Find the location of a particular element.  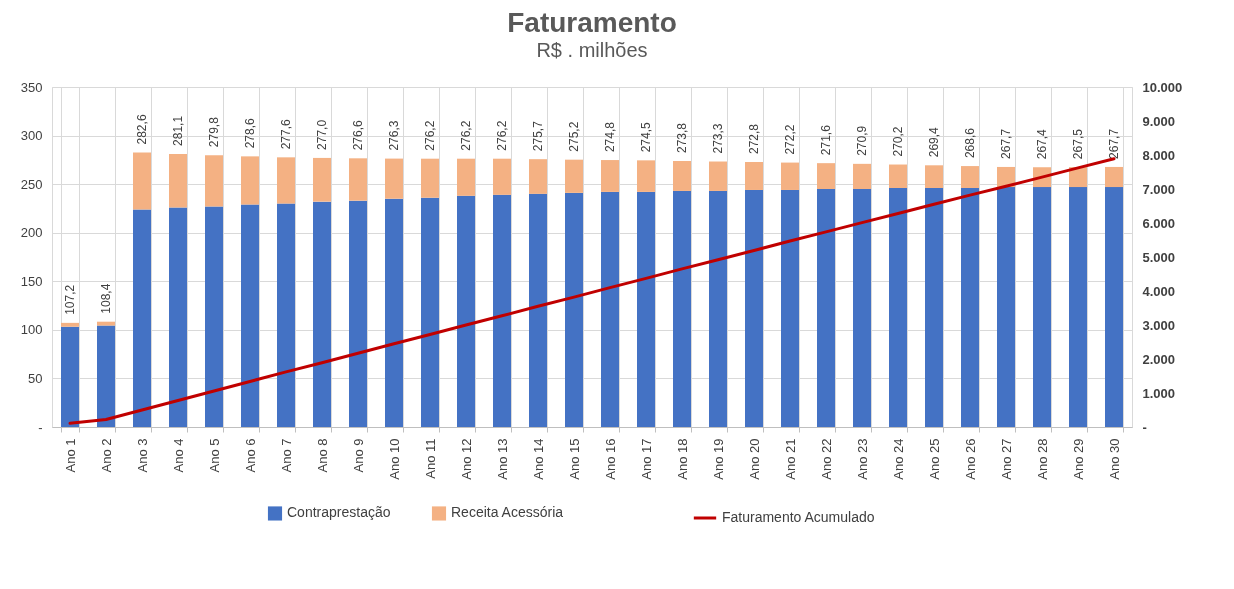

total-label: 277,0 is located at coordinates (322, 134).